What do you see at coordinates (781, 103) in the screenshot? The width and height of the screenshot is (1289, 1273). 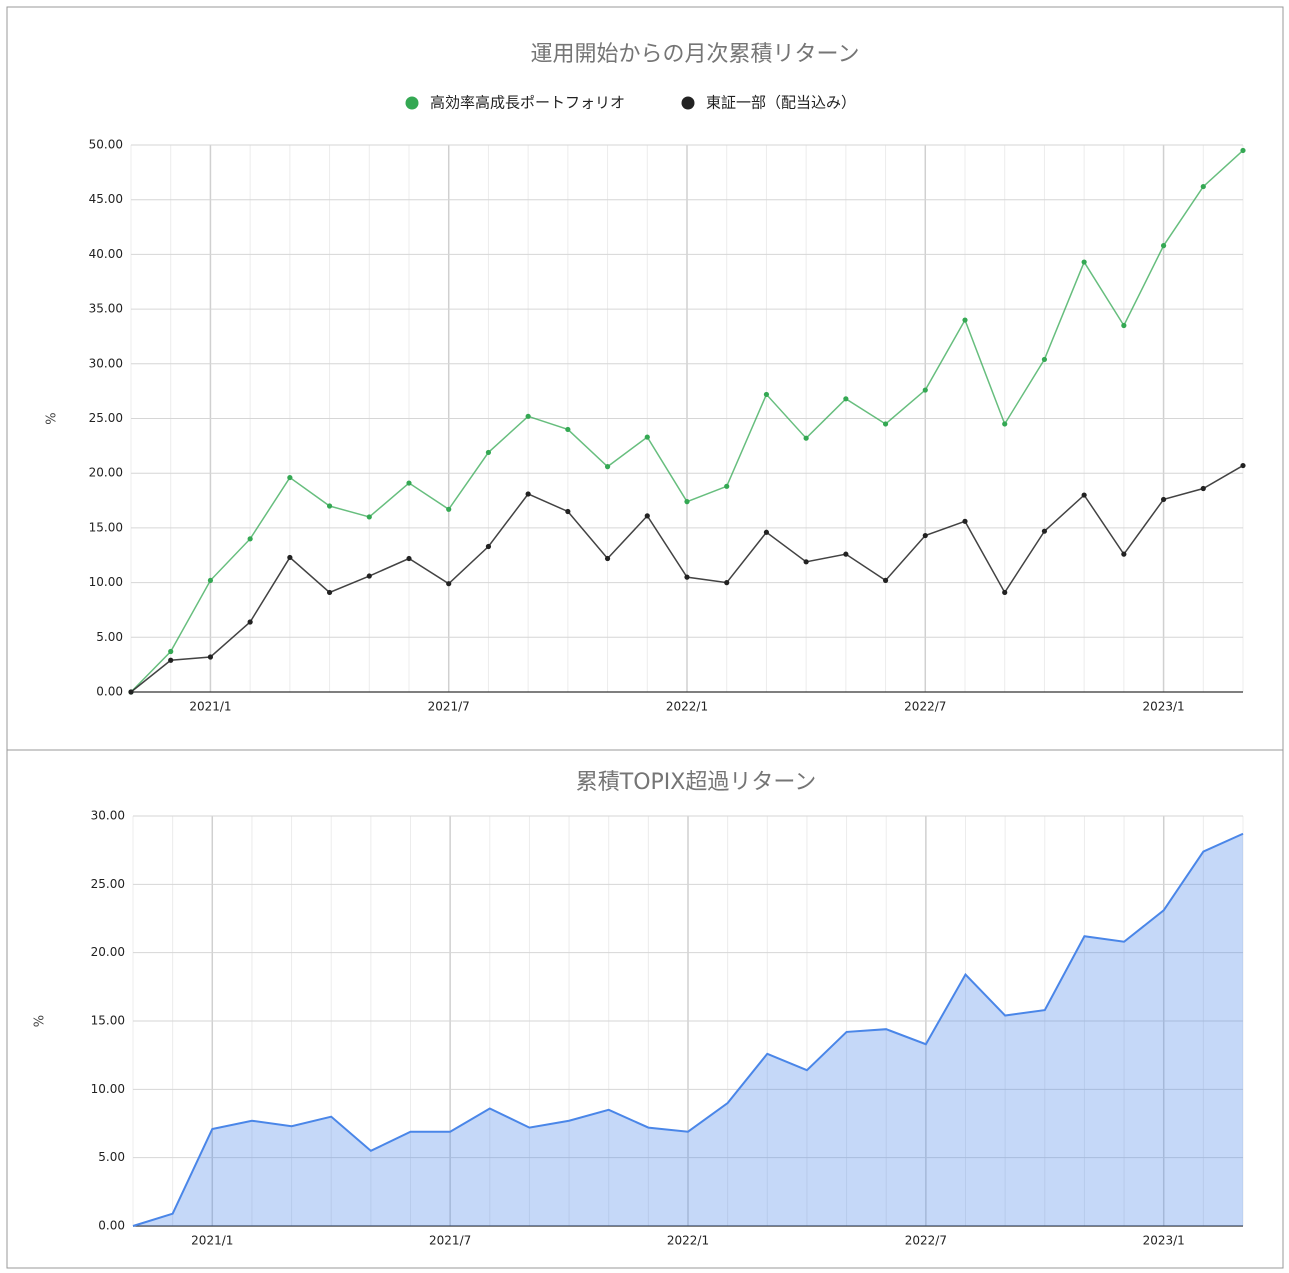 I see `legend-label: 東証一部（配当込み）` at bounding box center [781, 103].